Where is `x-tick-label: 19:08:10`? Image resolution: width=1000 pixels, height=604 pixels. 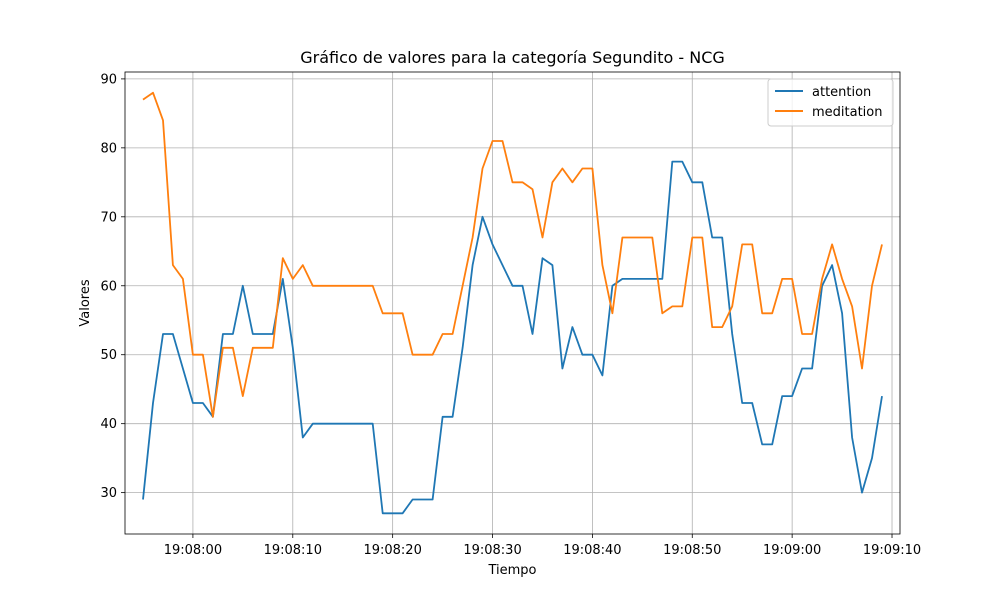 x-tick-label: 19:08:10 is located at coordinates (293, 550).